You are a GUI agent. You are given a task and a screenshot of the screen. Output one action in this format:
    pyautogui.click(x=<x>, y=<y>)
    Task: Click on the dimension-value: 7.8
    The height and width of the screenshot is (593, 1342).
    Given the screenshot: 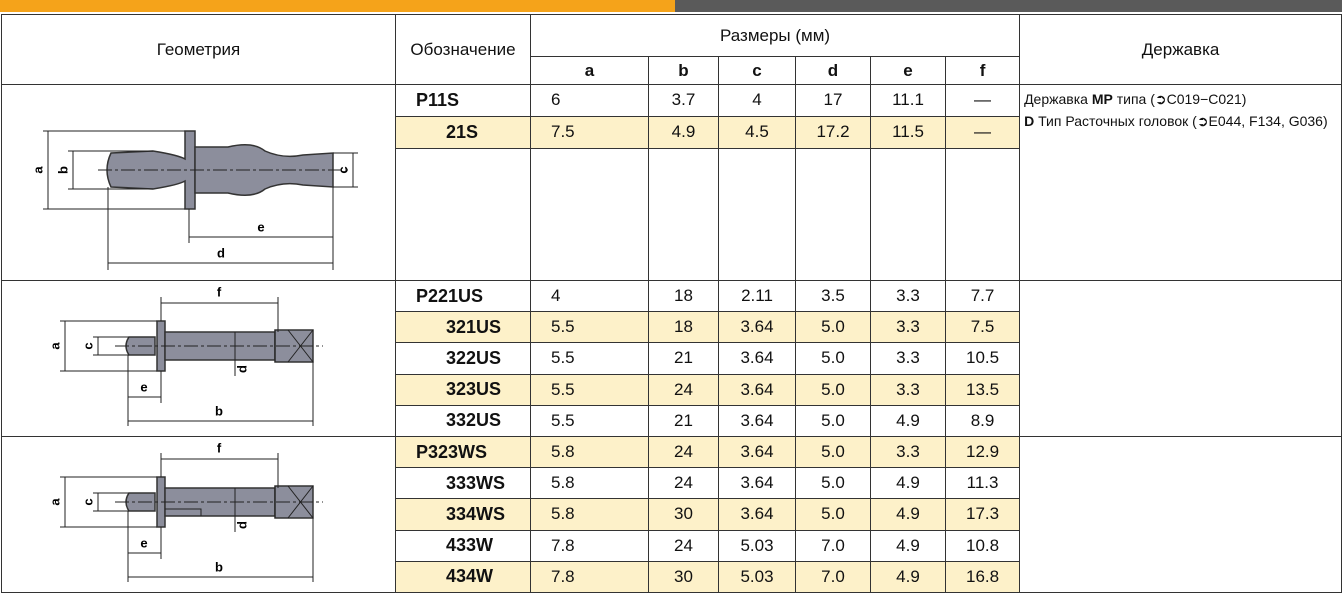 What is the action you would take?
    pyautogui.click(x=589, y=576)
    